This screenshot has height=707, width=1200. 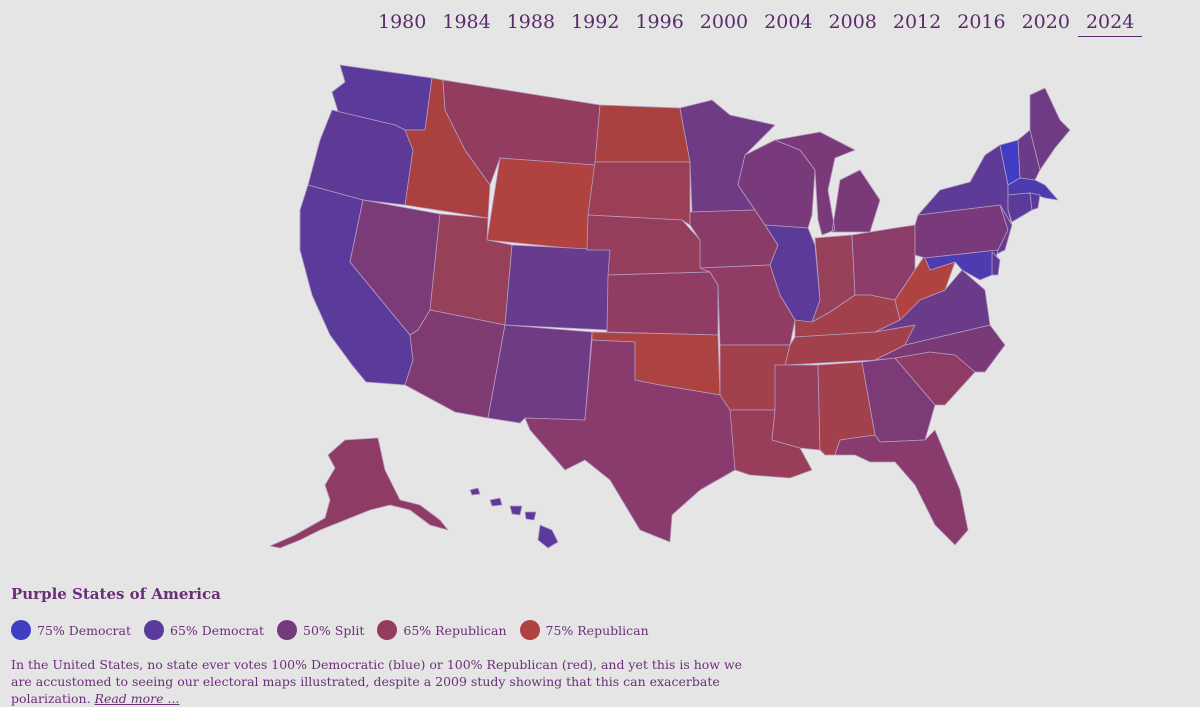 What do you see at coordinates (541, 204) in the screenshot?
I see `state-WY` at bounding box center [541, 204].